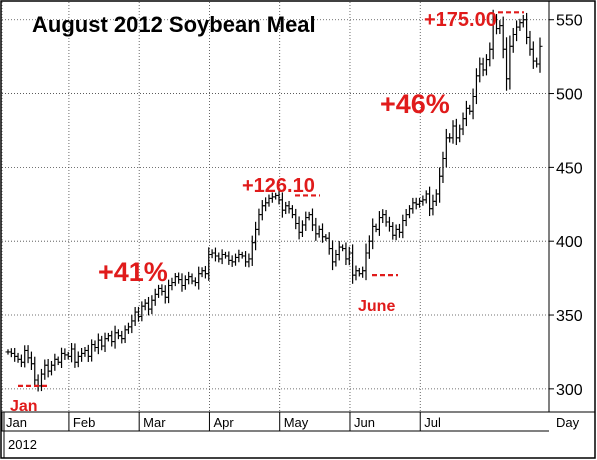 The image size is (597, 460). I want to click on y-tick-label: 300, so click(569, 390).